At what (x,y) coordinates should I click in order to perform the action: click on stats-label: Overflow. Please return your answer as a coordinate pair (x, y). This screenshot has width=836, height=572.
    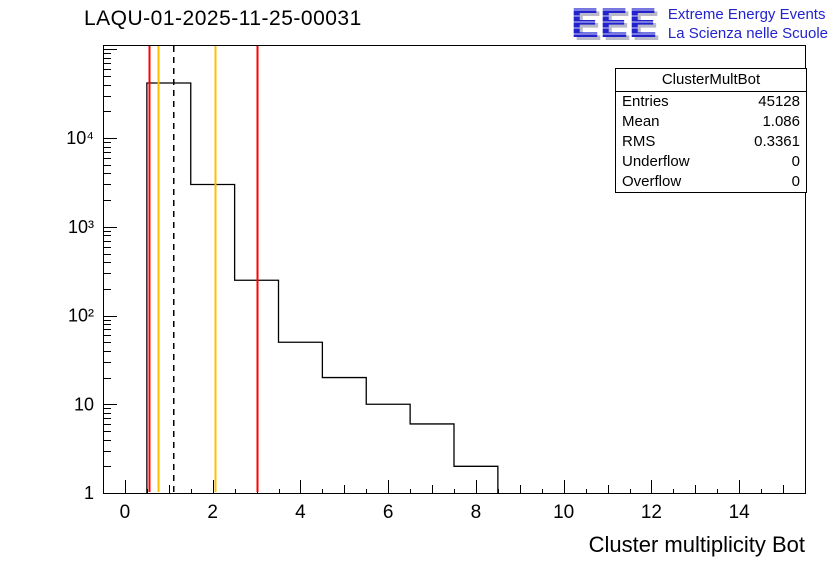
    Looking at the image, I should click on (652, 181).